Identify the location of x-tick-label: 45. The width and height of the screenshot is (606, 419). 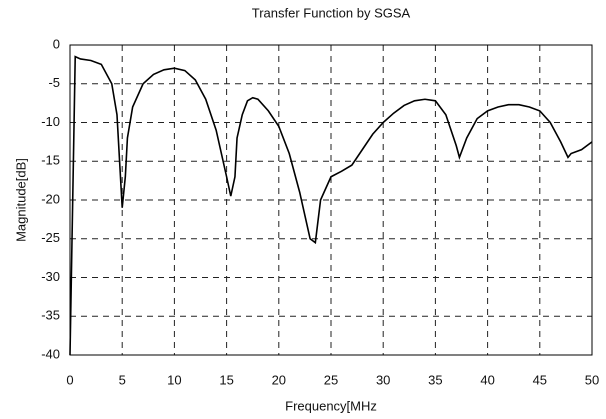
(540, 379).